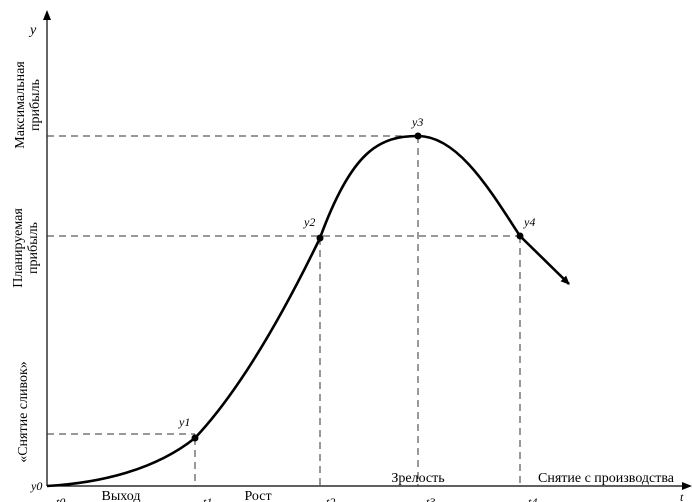  I want to click on point-y3-label: y3, so click(417, 122).